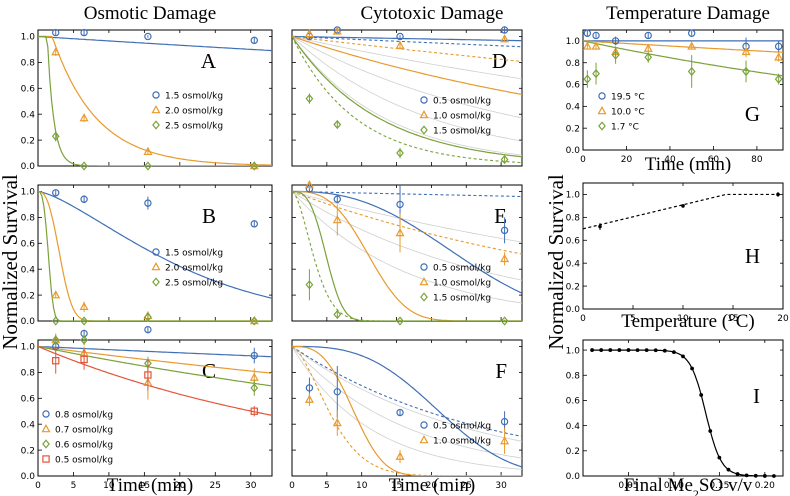 The image size is (790, 496). What do you see at coordinates (209, 216) in the screenshot?
I see `panel-label: B` at bounding box center [209, 216].